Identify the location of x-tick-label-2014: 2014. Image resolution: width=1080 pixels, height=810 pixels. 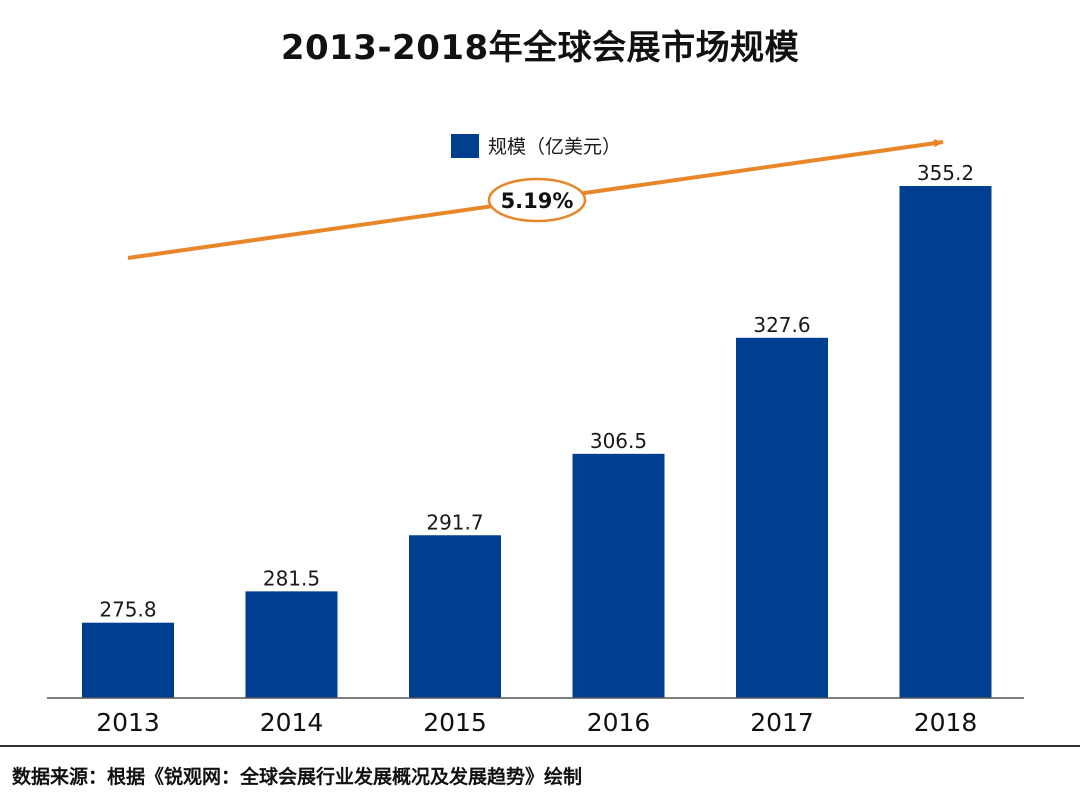
(292, 722).